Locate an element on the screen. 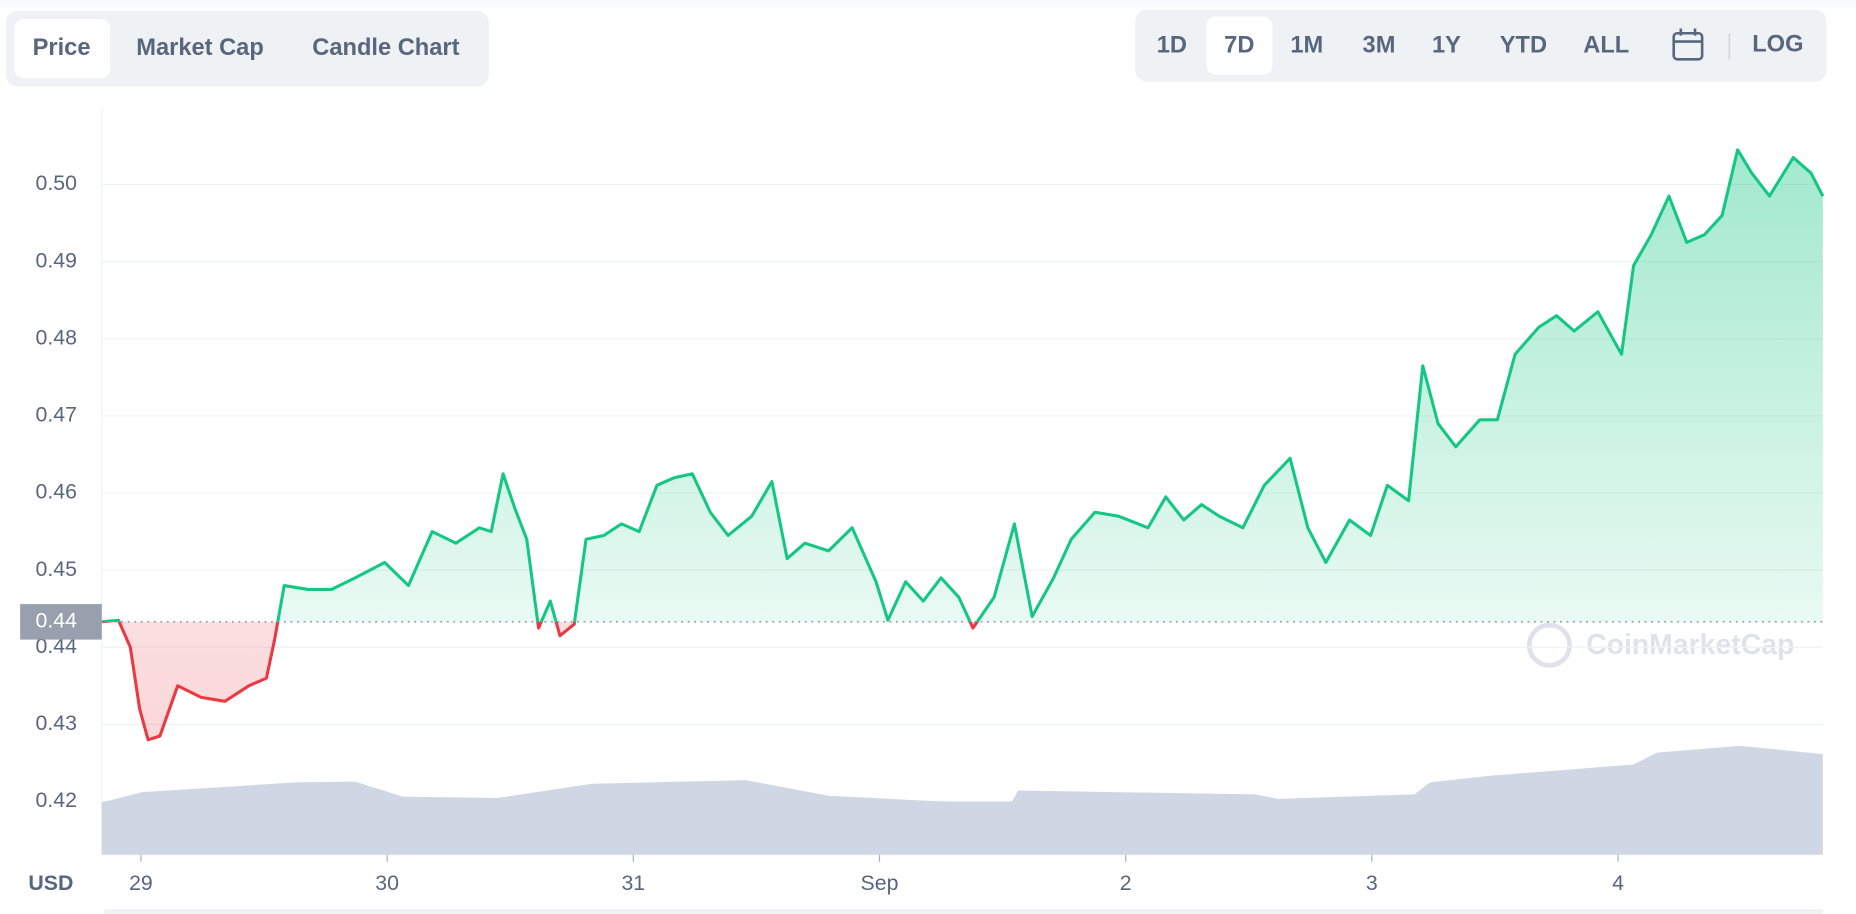 This screenshot has width=1856, height=914. y-axis-label: USD is located at coordinates (50, 883).